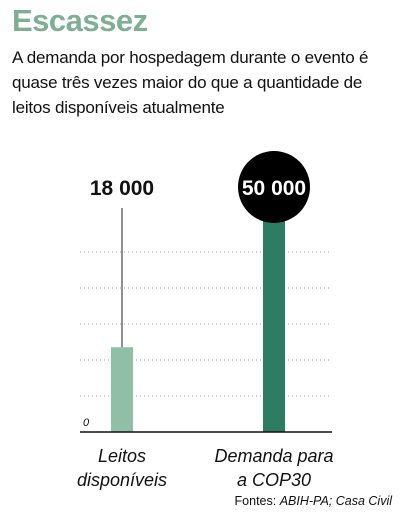 This screenshot has width=400, height=519. I want to click on value-highlight-circle, so click(274, 187).